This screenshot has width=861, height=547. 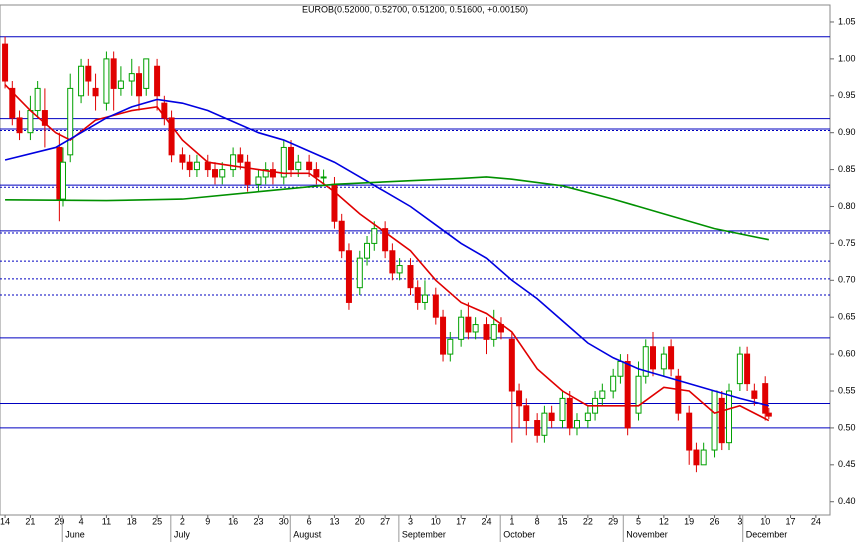 What do you see at coordinates (519, 534) in the screenshot?
I see `month-label: October` at bounding box center [519, 534].